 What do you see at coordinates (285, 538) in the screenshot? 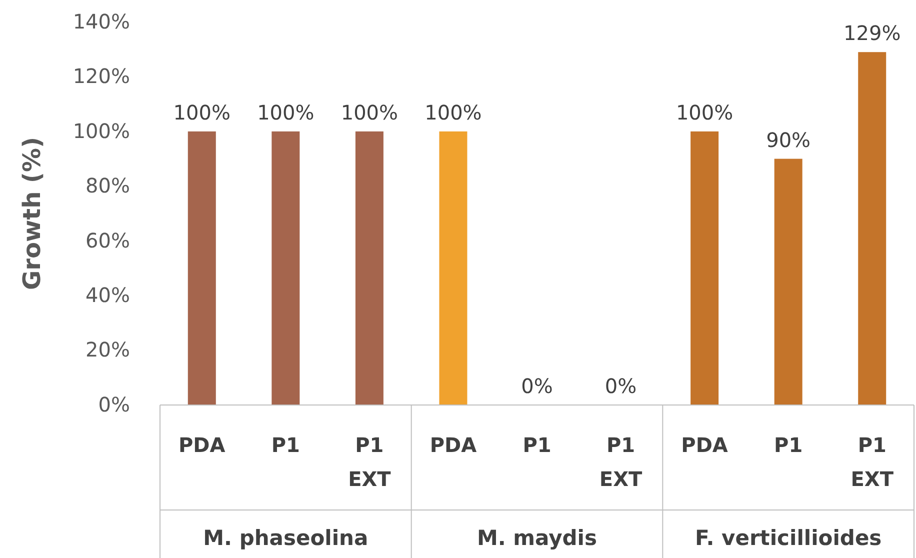
I see `text: M. phaseolina` at bounding box center [285, 538].